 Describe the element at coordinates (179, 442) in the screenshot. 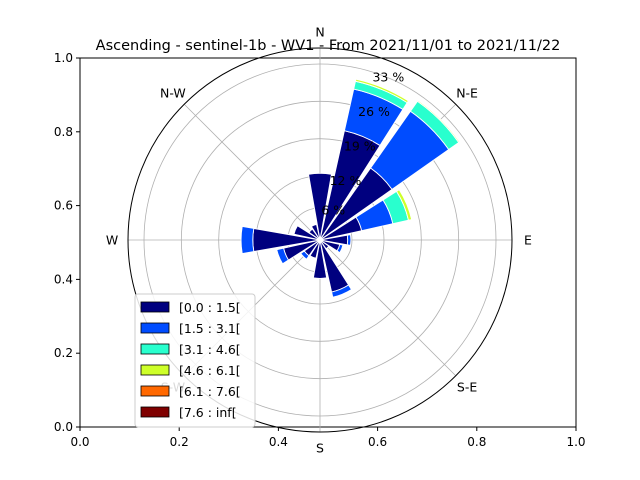

I see `x-tick-label: 0.2` at that location.